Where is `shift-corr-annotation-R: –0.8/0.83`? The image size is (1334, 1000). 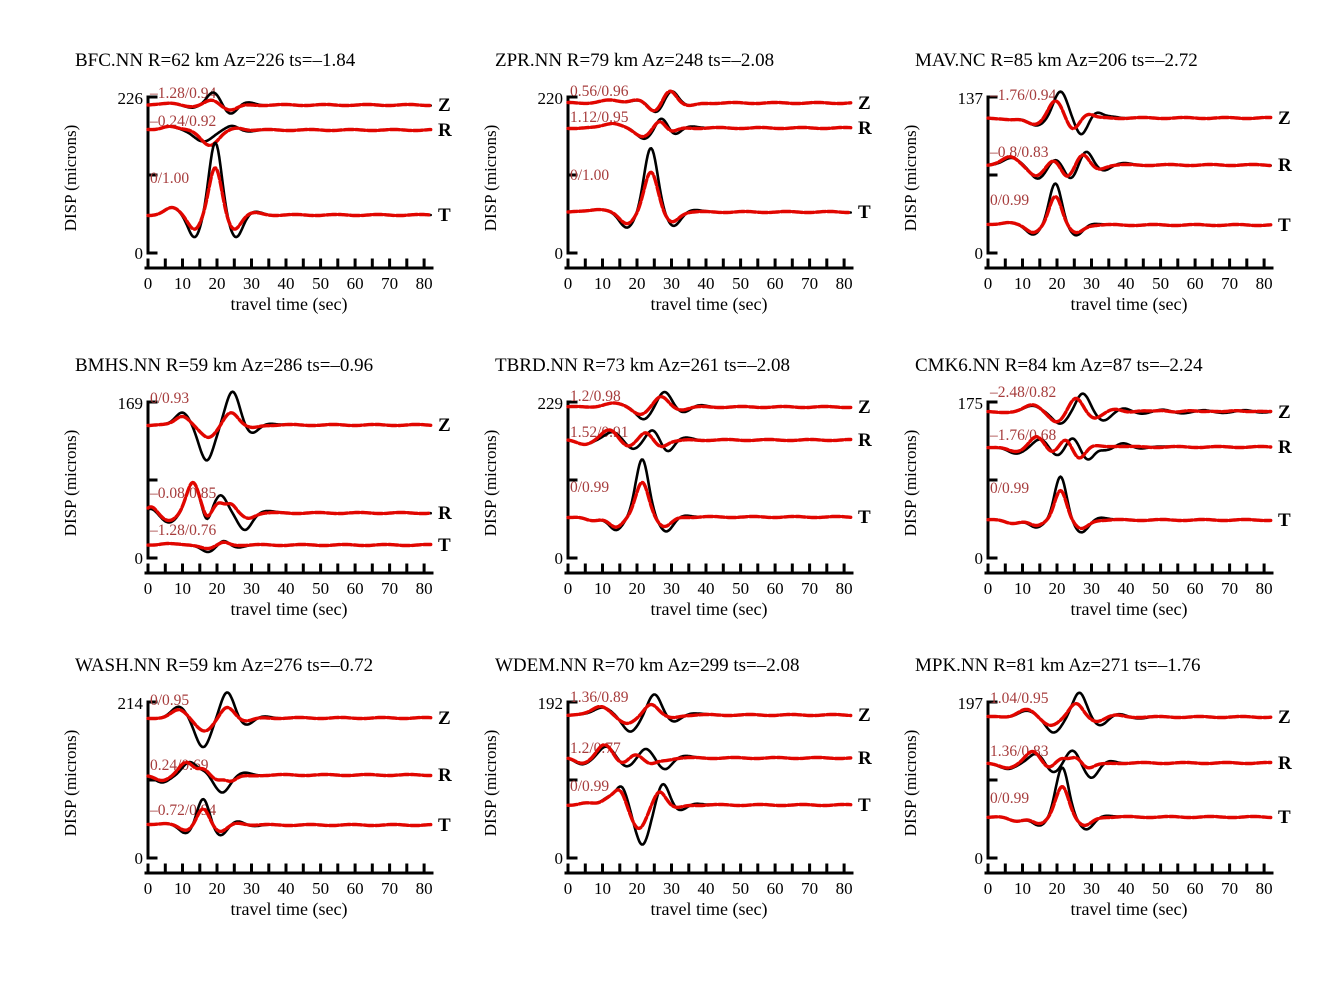 shift-corr-annotation-R: –0.8/0.83 is located at coordinates (1019, 152).